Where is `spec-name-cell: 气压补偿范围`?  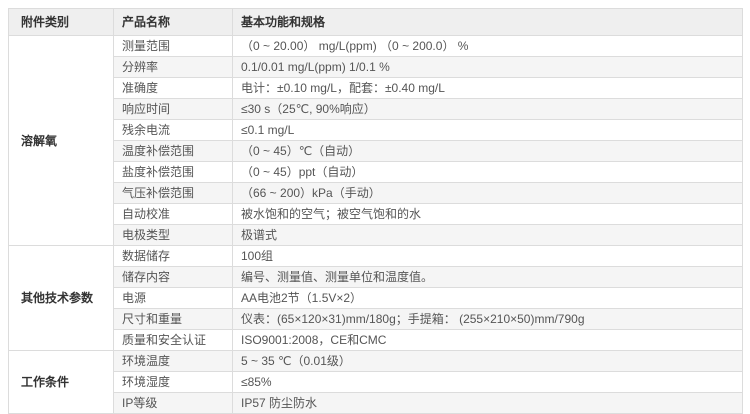 spec-name-cell: 气压补偿范围 is located at coordinates (173, 193).